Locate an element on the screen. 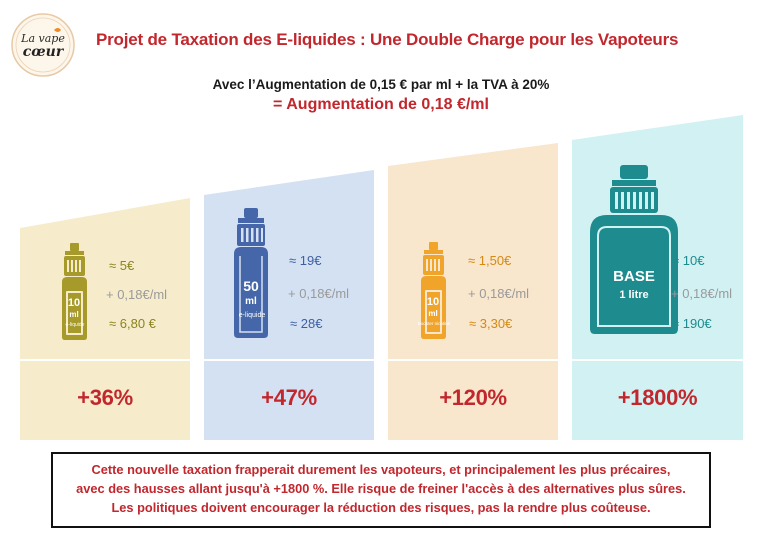  bottle-50ml-icon is located at coordinates (251, 273).